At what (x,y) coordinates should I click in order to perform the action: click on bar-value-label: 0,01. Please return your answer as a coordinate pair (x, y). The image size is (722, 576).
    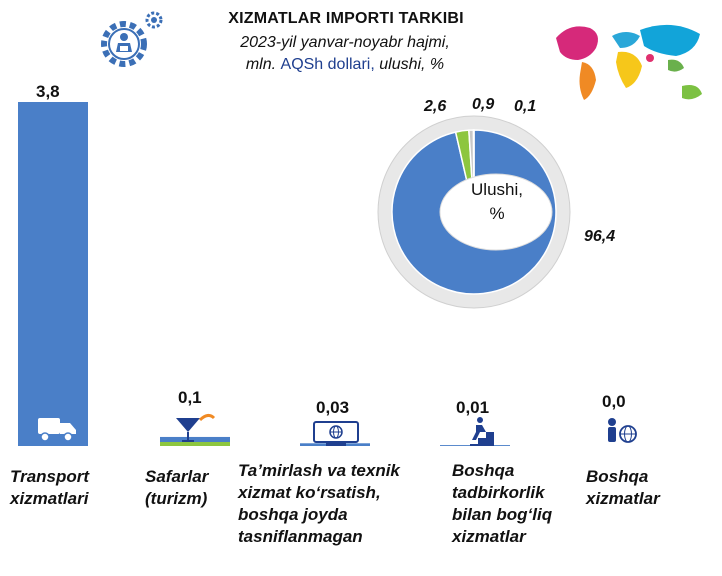
    Looking at the image, I should click on (473, 407).